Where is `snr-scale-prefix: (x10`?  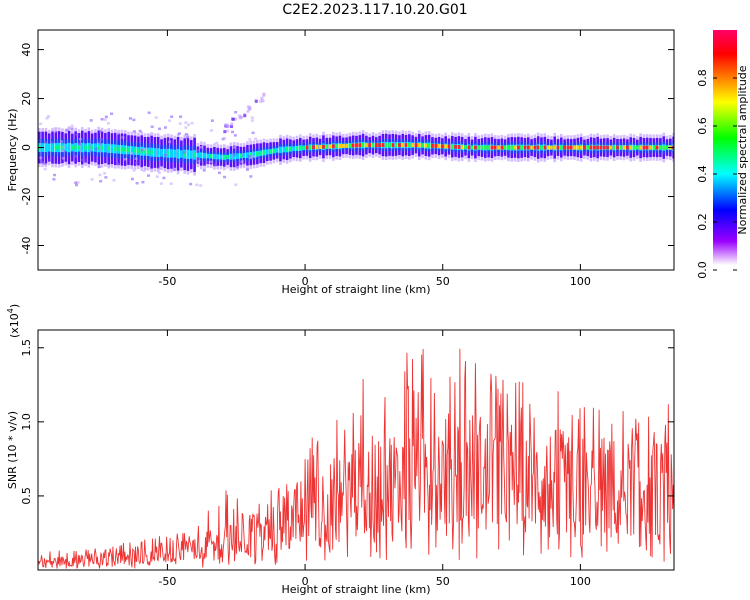 snr-scale-prefix: (x10 is located at coordinates (14, 325).